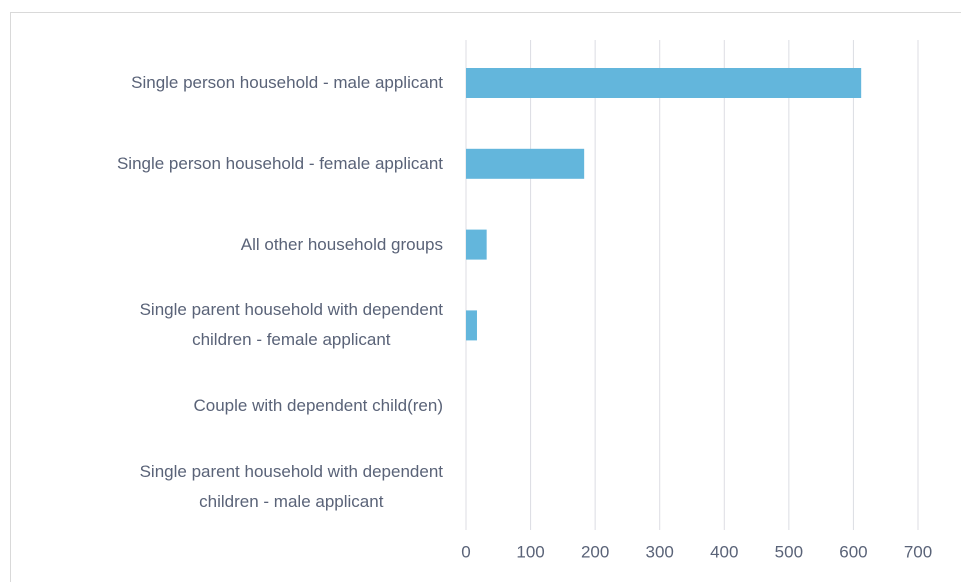 This screenshot has width=961, height=582. I want to click on y-tick-label-box: Single person household - male applicant, so click(223, 83).